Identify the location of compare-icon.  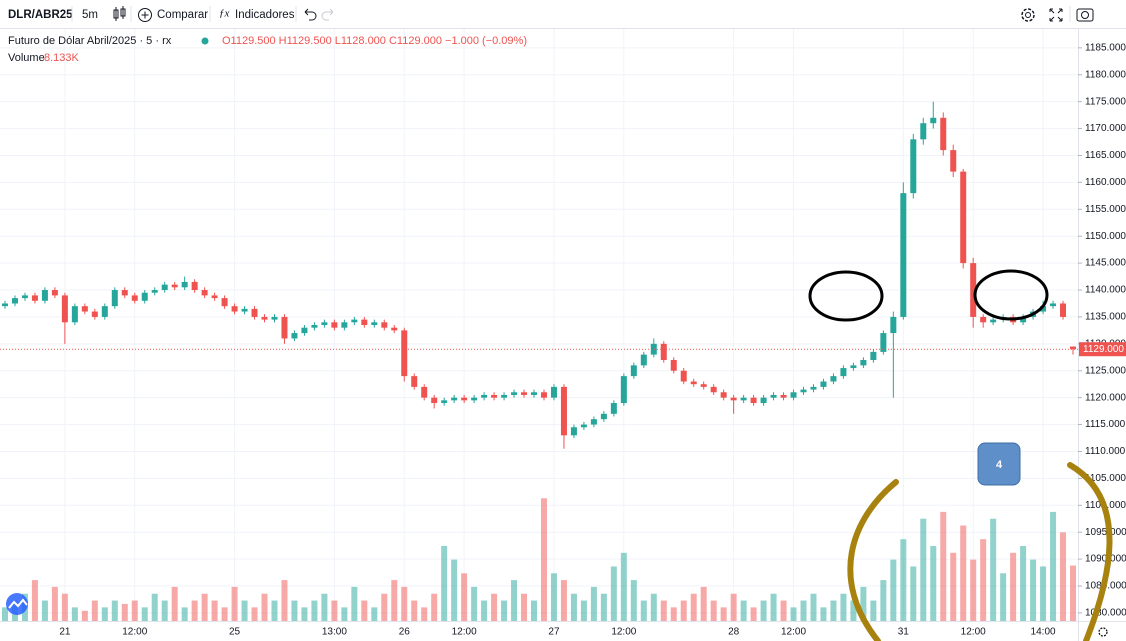
(145, 15).